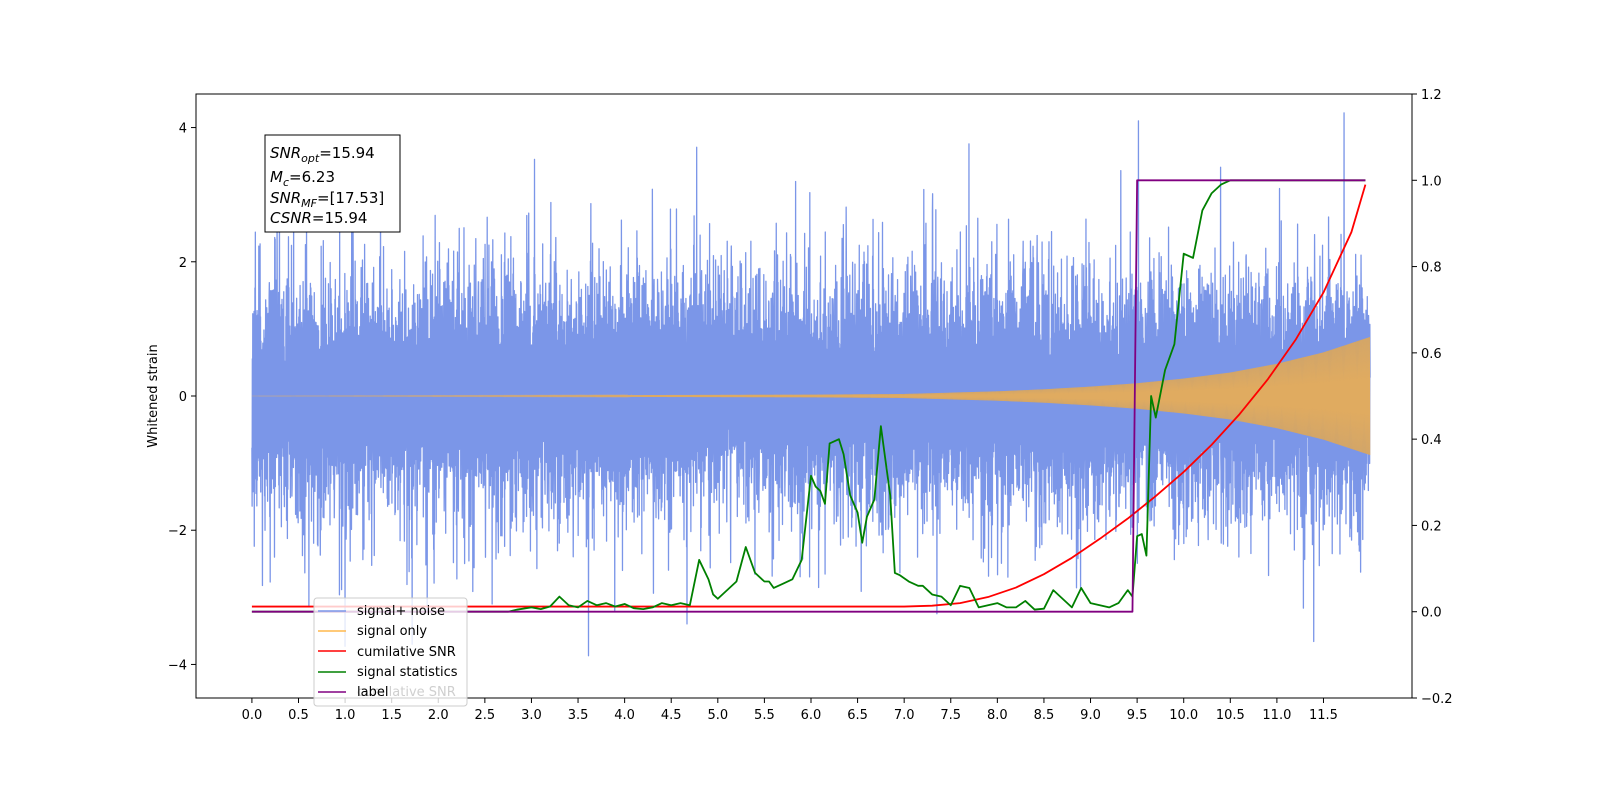 Image resolution: width=1600 pixels, height=800 pixels. What do you see at coordinates (183, 129) in the screenshot?
I see `y-tick-label-4: 4` at bounding box center [183, 129].